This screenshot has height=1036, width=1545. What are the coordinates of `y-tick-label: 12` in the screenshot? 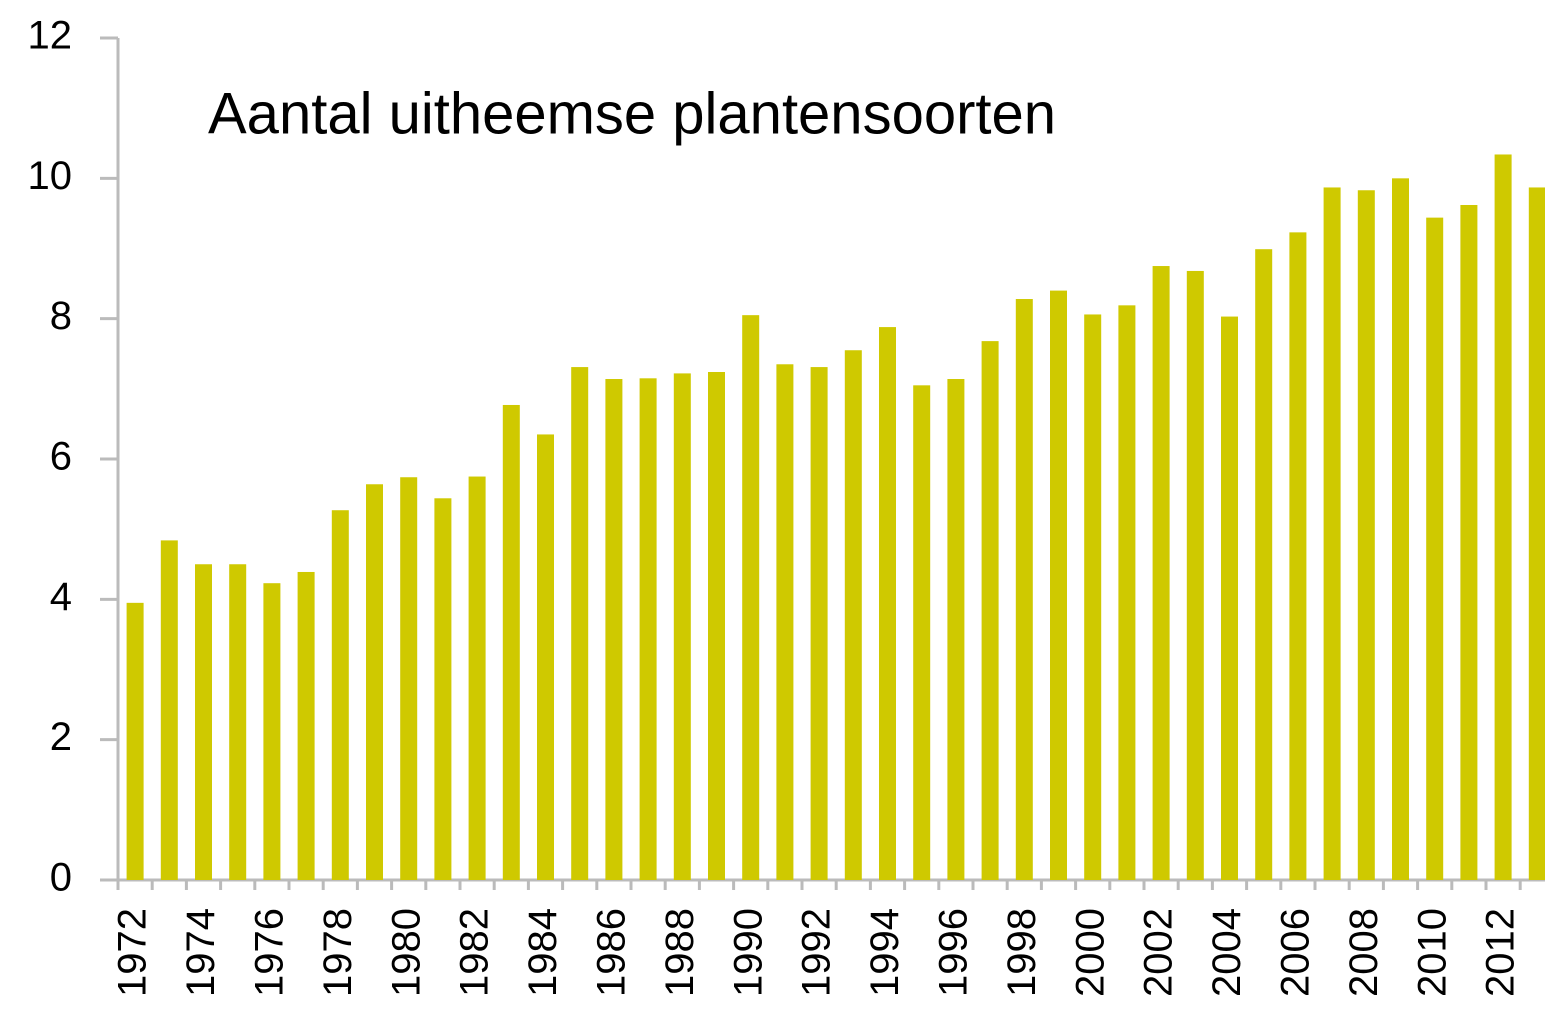 It's located at (50, 36).